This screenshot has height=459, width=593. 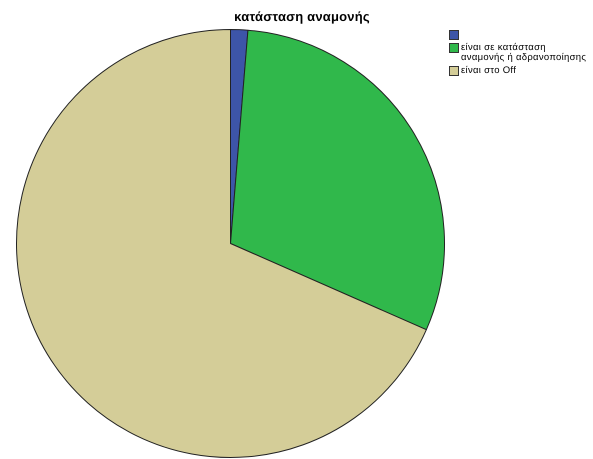 I want to click on chart-title: κατάσταση αναμονής, so click(x=302, y=16).